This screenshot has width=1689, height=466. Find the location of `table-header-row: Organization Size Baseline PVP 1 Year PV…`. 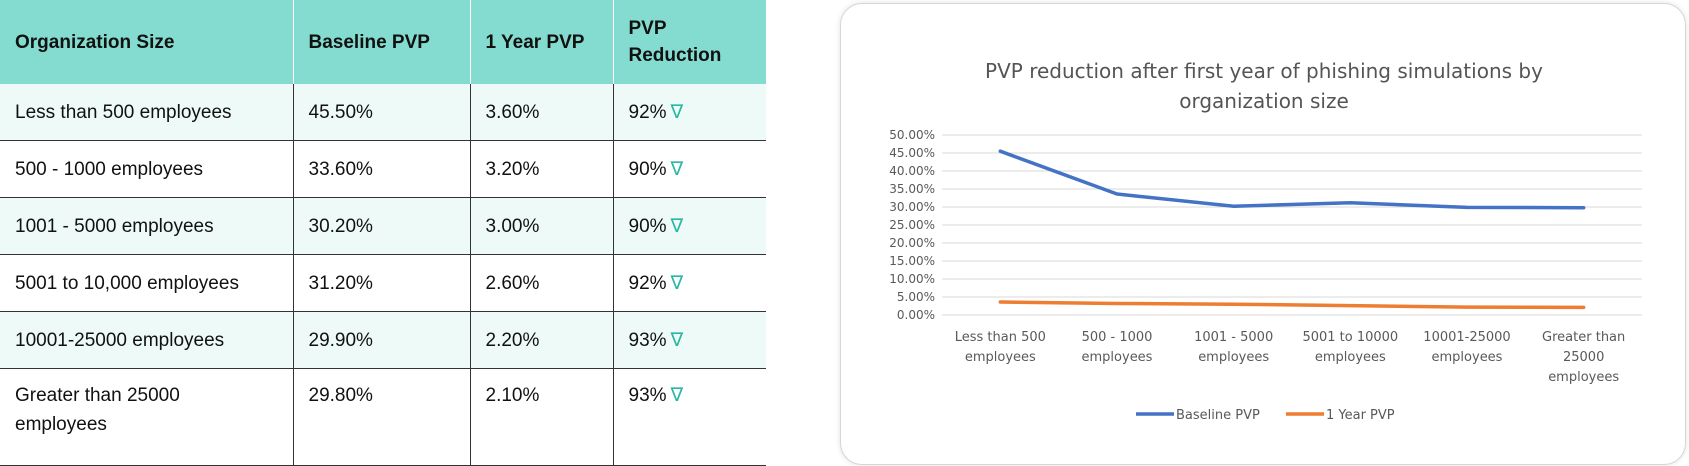

table-header-row: Organization Size Baseline PVP 1 Year PV… is located at coordinates (383, 42).